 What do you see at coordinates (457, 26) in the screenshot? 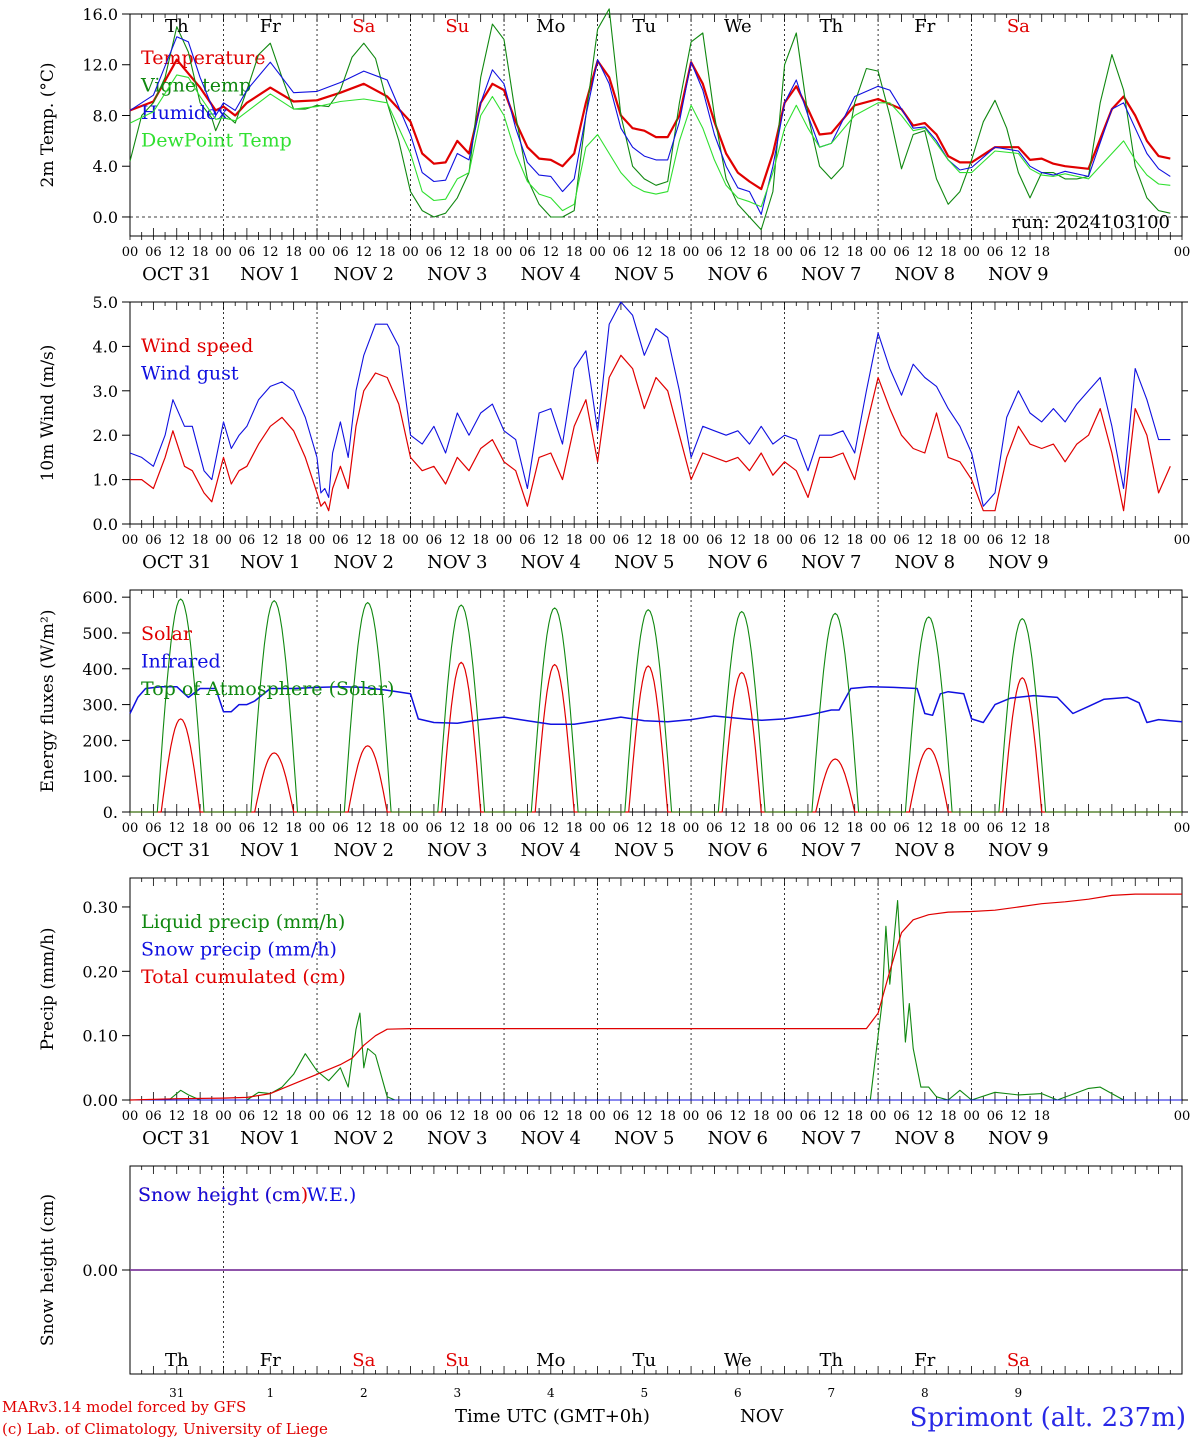
I see `weekday-label: Su` at bounding box center [457, 26].